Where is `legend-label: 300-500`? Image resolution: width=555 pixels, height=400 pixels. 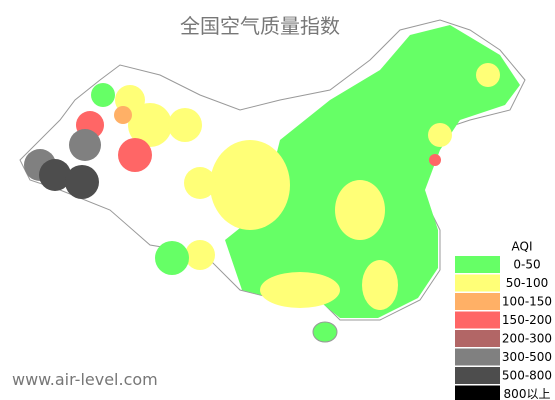 legend-label: 300-500 is located at coordinates (527, 357).